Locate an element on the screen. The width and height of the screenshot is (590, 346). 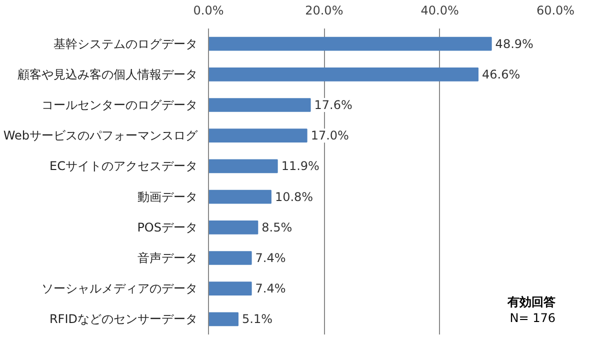
y-tick-label: Webサービスのパフォーマンスログ is located at coordinates (100, 135).